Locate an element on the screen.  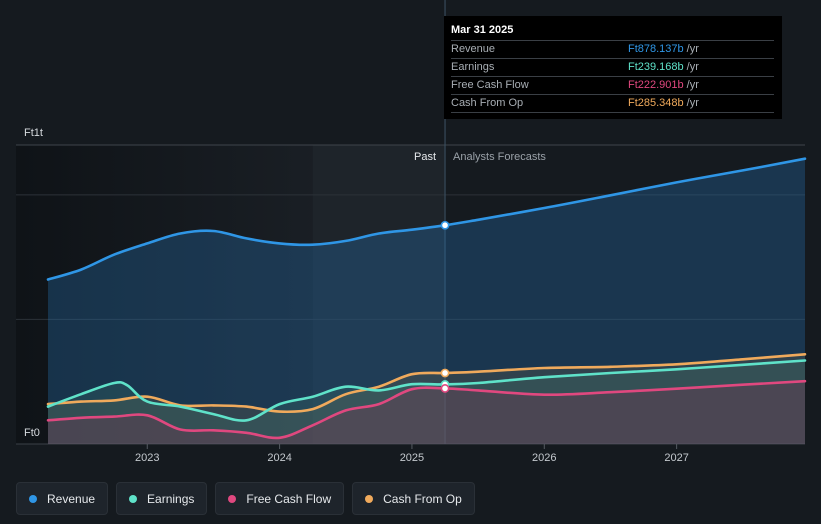
x-tick-label: 2025 is located at coordinates (412, 458).